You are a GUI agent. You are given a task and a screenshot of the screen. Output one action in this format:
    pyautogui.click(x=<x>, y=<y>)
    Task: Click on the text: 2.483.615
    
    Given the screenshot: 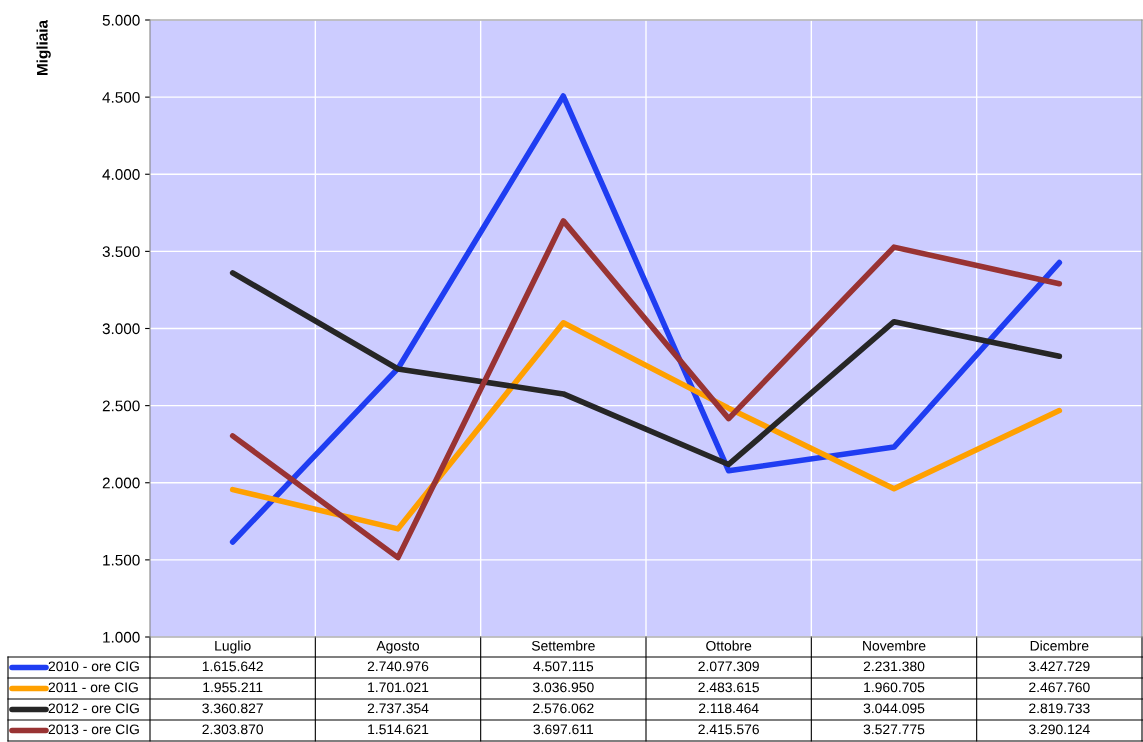 What is the action you would take?
    pyautogui.click(x=728, y=687)
    